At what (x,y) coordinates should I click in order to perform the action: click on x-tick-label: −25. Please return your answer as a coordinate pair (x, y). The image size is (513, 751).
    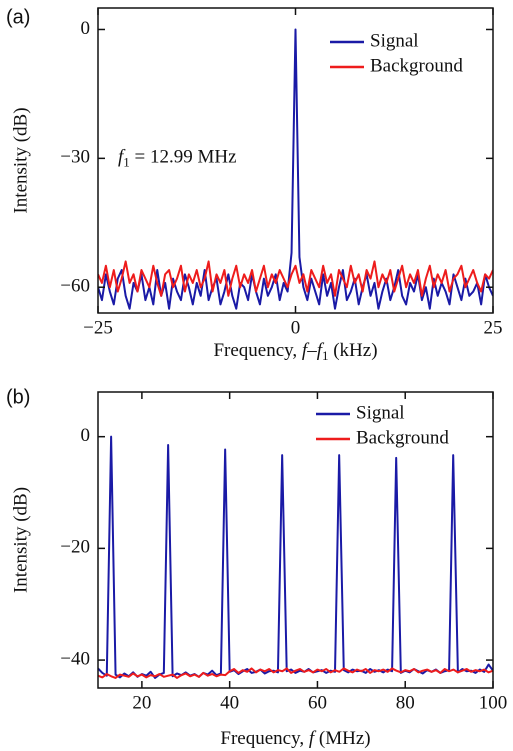
    Looking at the image, I should click on (98, 327).